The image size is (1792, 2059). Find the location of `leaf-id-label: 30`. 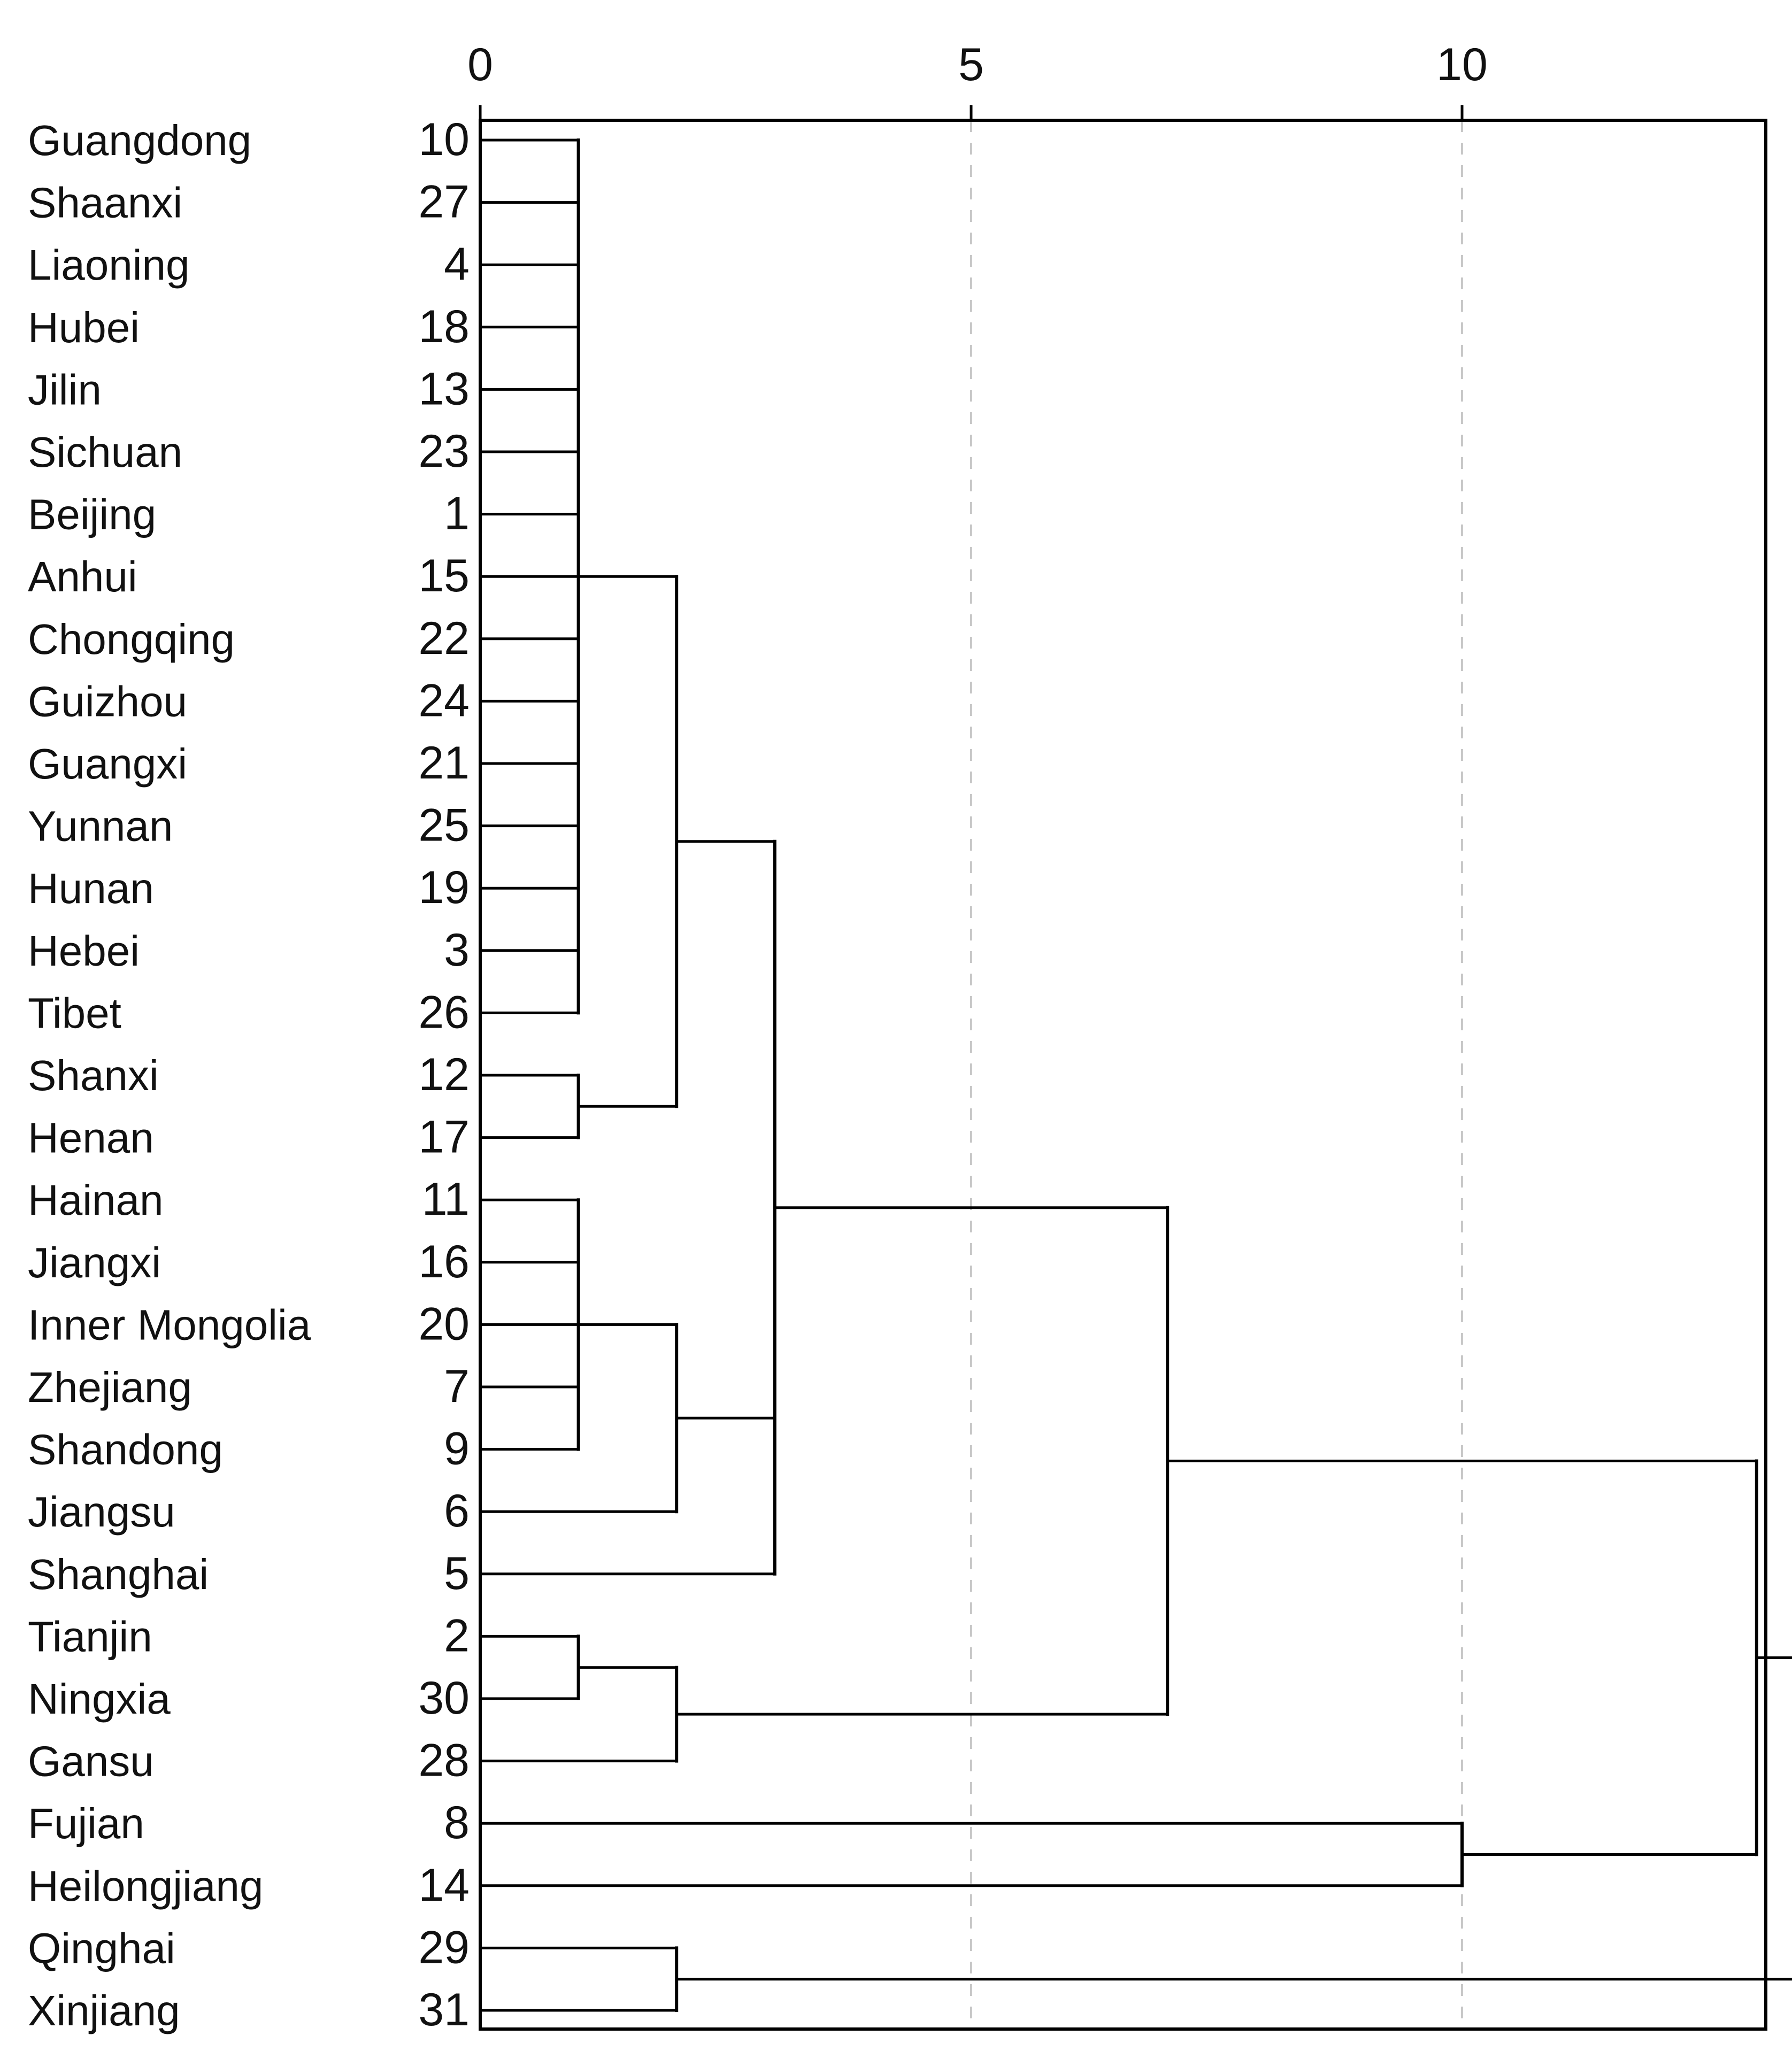

leaf-id-label: 30 is located at coordinates (444, 1698).